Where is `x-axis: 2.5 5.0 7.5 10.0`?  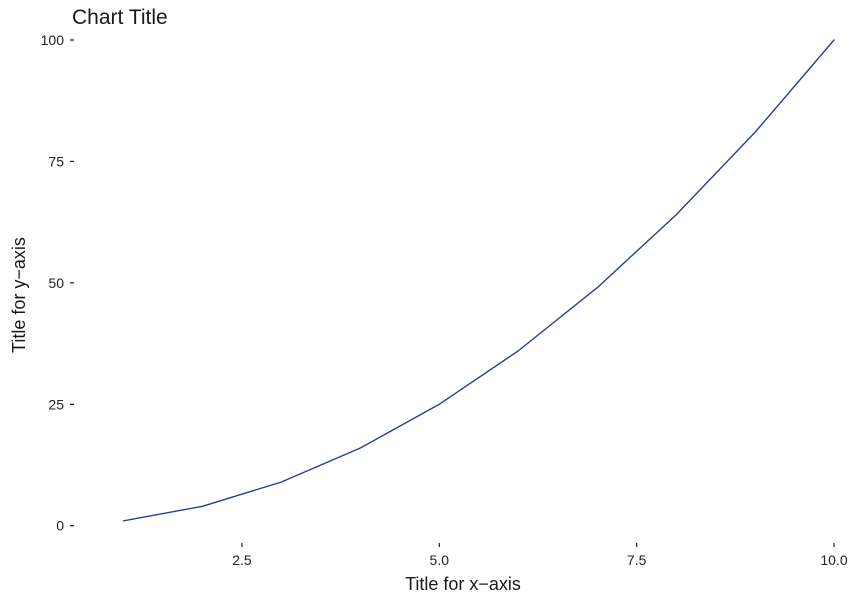
x-axis: 2.5 5.0 7.5 10.0 is located at coordinates (540, 555).